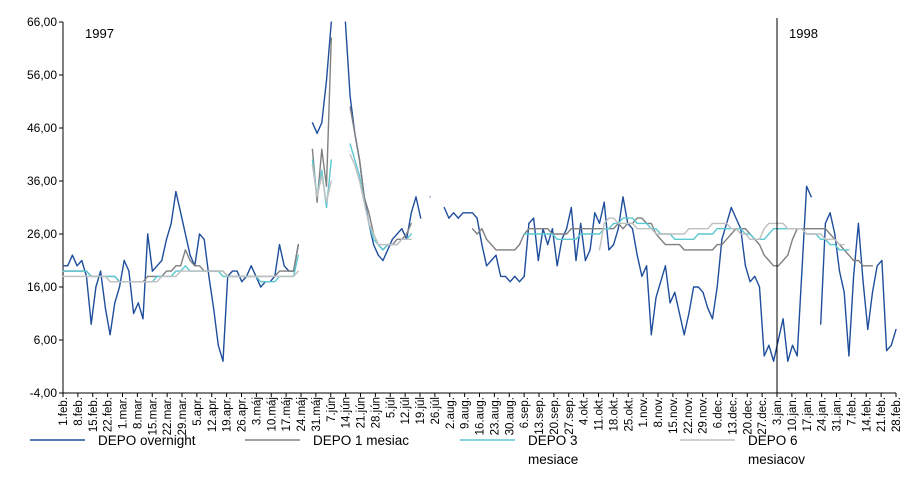  What do you see at coordinates (495, 416) in the screenshot?
I see `x-tick-label: 23.aug.` at bounding box center [495, 416].